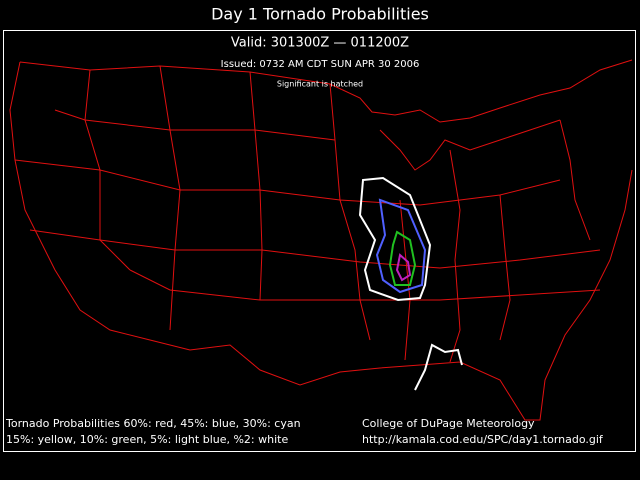  What do you see at coordinates (320, 84) in the screenshot?
I see `hatch-note: Significant is hatched` at bounding box center [320, 84].